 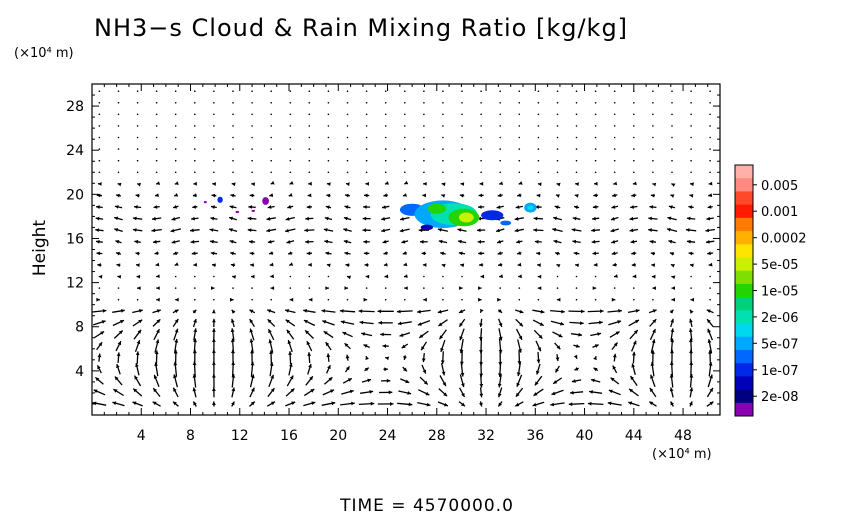 I want to click on y-tick-label: 16, so click(x=75, y=239).